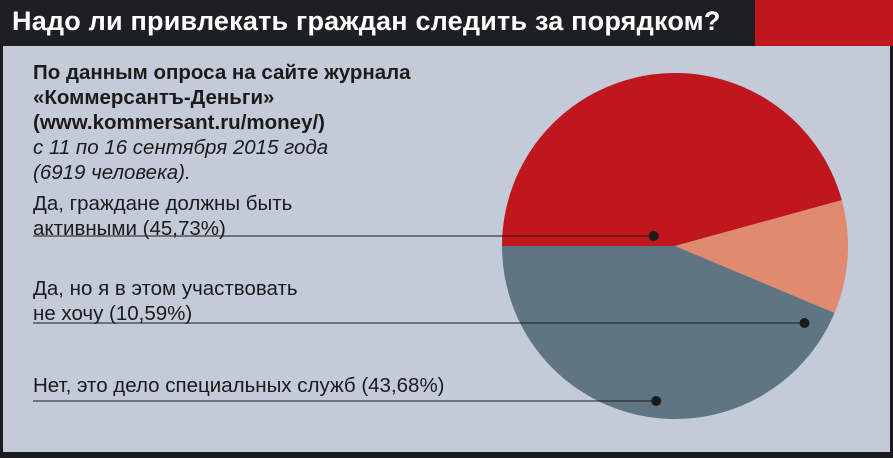 The image size is (893, 458). I want to click on source-line-2: «Коммерсантъ-Деньги», so click(154, 97).